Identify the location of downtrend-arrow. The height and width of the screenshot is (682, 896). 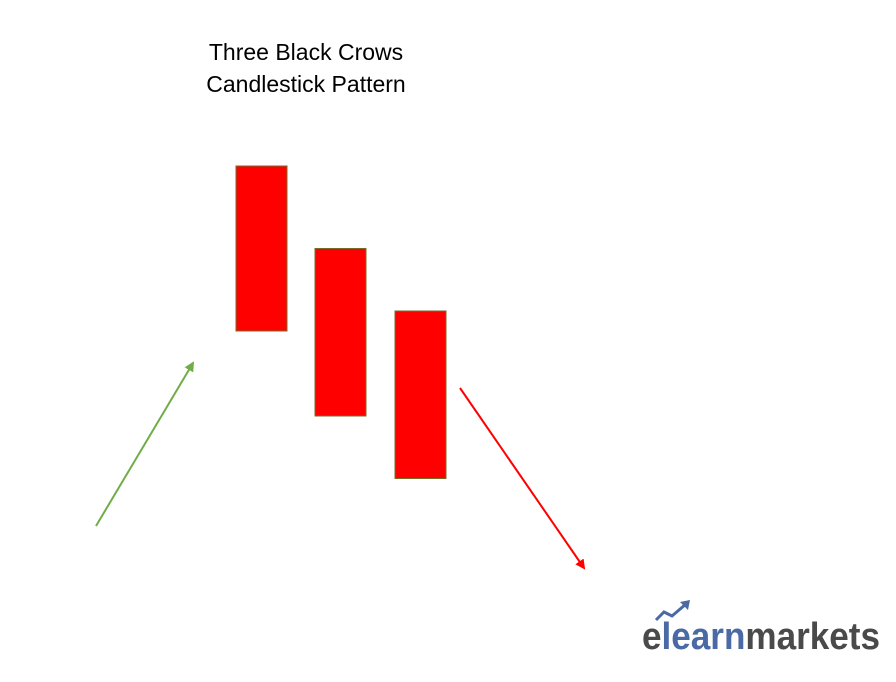
(522, 478).